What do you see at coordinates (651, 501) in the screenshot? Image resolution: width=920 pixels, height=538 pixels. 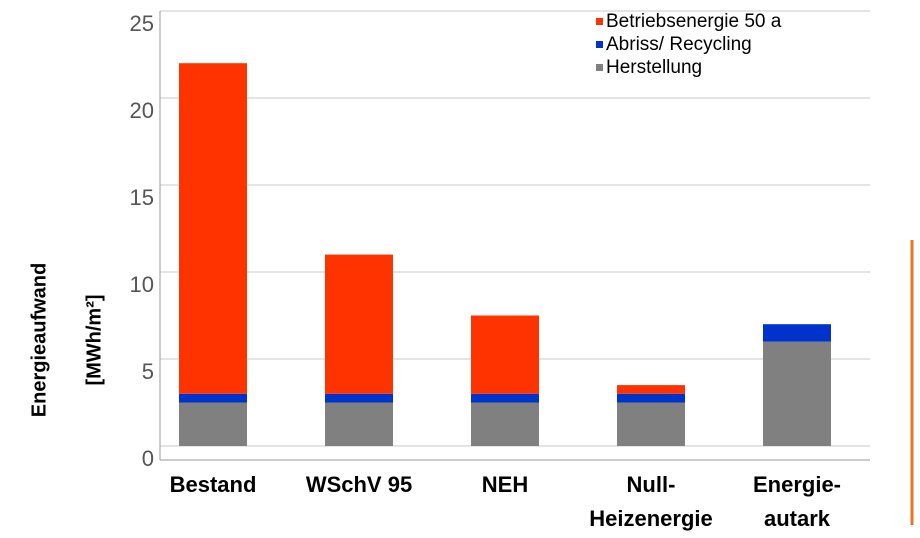 I see `x-tick-label: Null- Heizenergie` at bounding box center [651, 501].